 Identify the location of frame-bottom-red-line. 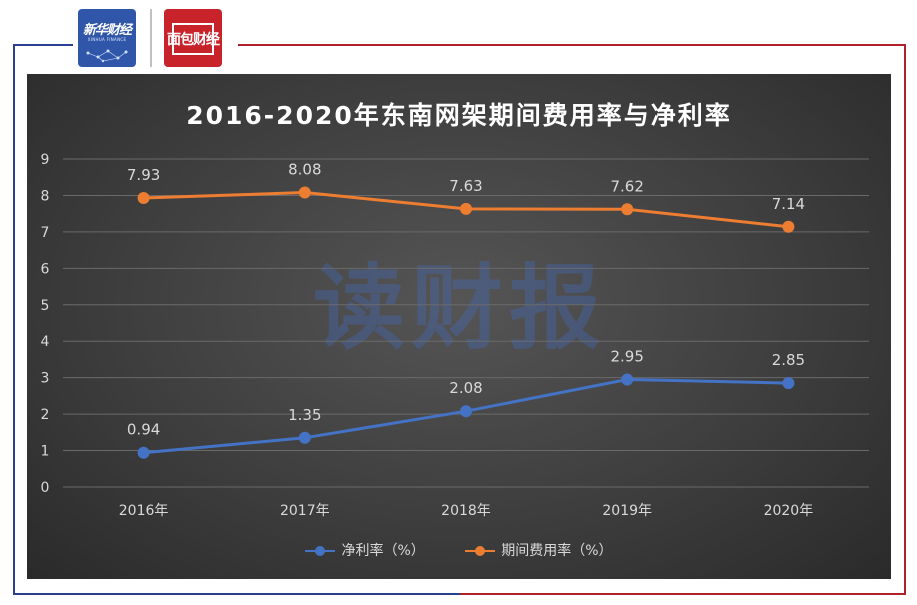
(683, 594).